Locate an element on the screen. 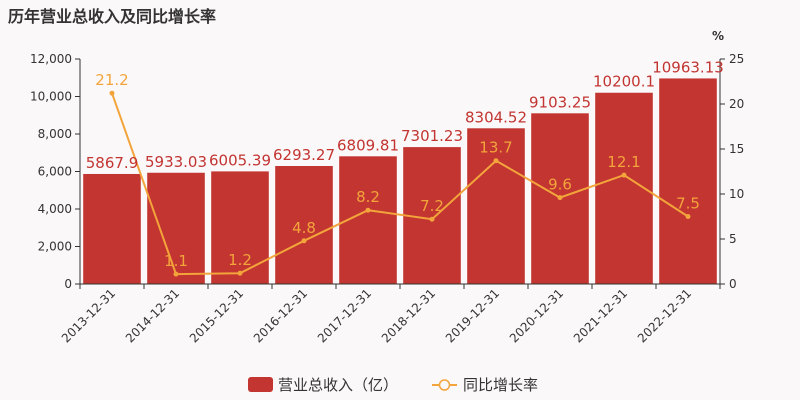 The image size is (800, 400). y-right-unit: % is located at coordinates (718, 36).